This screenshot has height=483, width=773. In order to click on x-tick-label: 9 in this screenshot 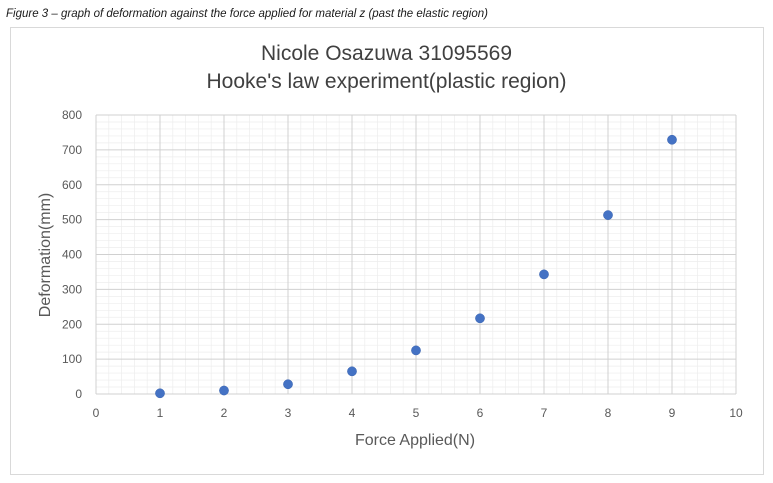, I will do `click(672, 413)`.